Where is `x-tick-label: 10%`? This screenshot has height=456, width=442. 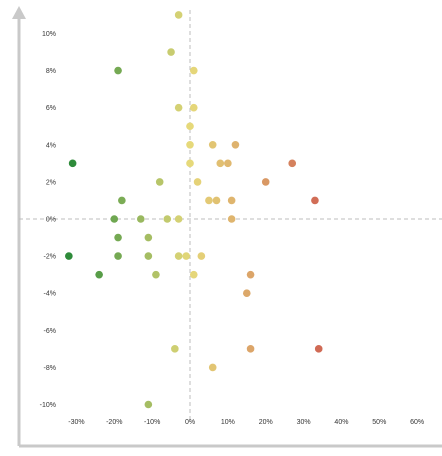
x-tick-label: 10% is located at coordinates (228, 422).